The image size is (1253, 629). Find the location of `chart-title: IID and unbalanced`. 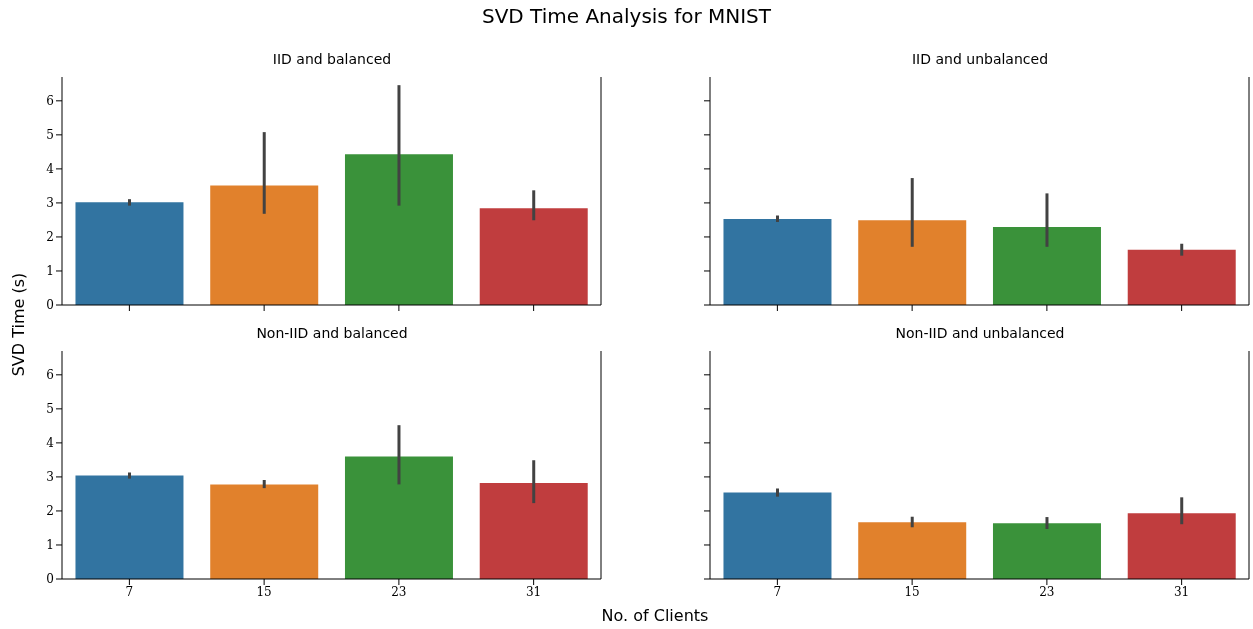

chart-title: IID and unbalanced is located at coordinates (980, 59).